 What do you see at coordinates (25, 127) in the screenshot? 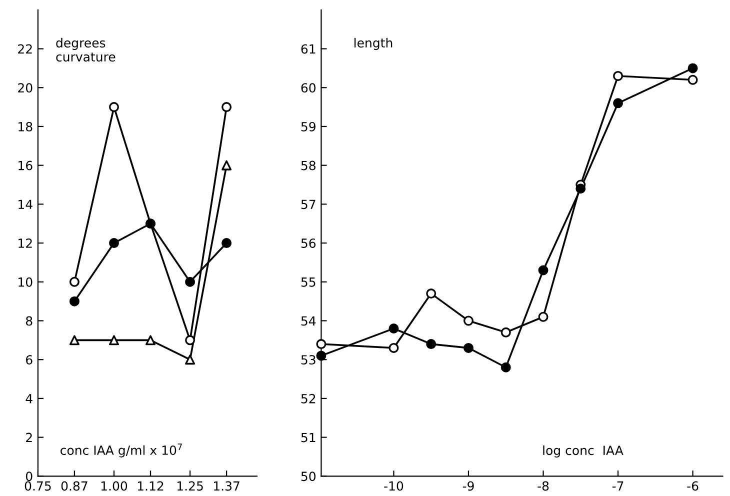
I see `y-tick-label: 18` at bounding box center [25, 127].